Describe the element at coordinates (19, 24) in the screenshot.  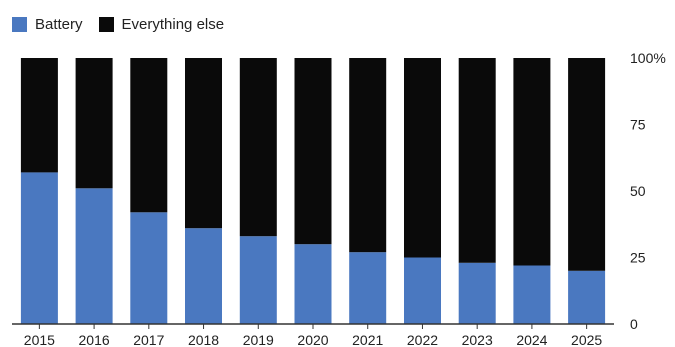
I see `legend-swatch-battery` at that location.